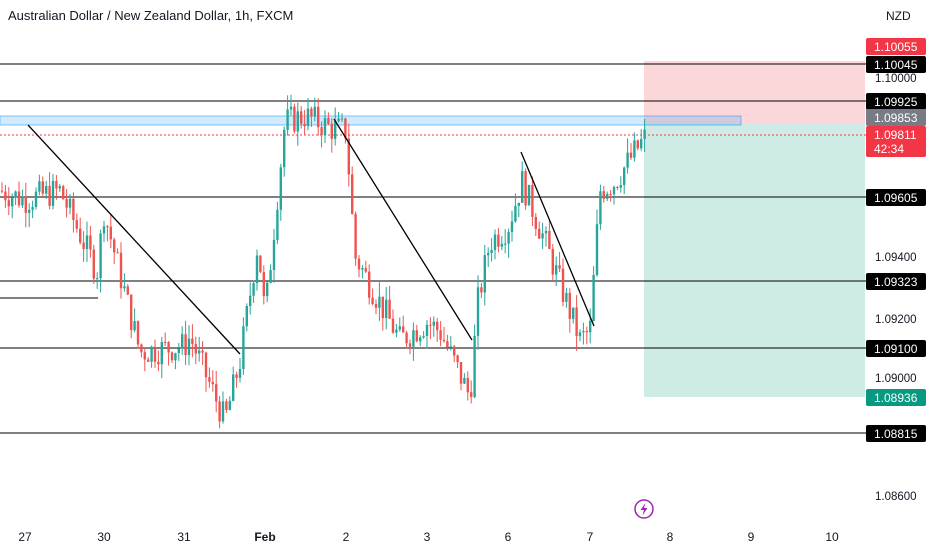 This screenshot has height=555, width=932. What do you see at coordinates (264, 537) in the screenshot?
I see `time-label: Feb` at bounding box center [264, 537].